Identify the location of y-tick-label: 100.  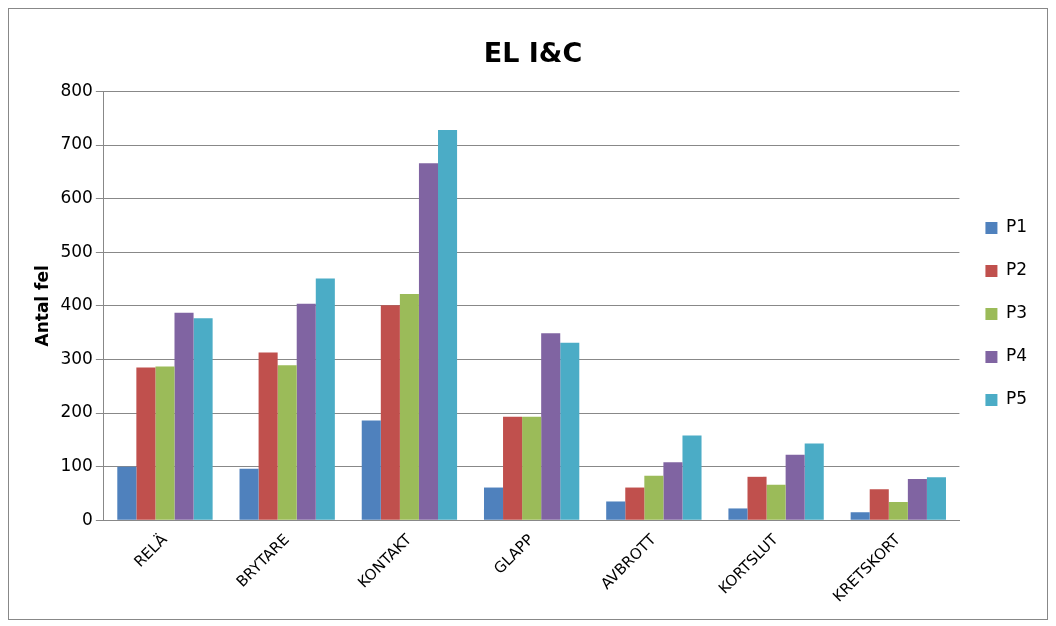
(76, 465).